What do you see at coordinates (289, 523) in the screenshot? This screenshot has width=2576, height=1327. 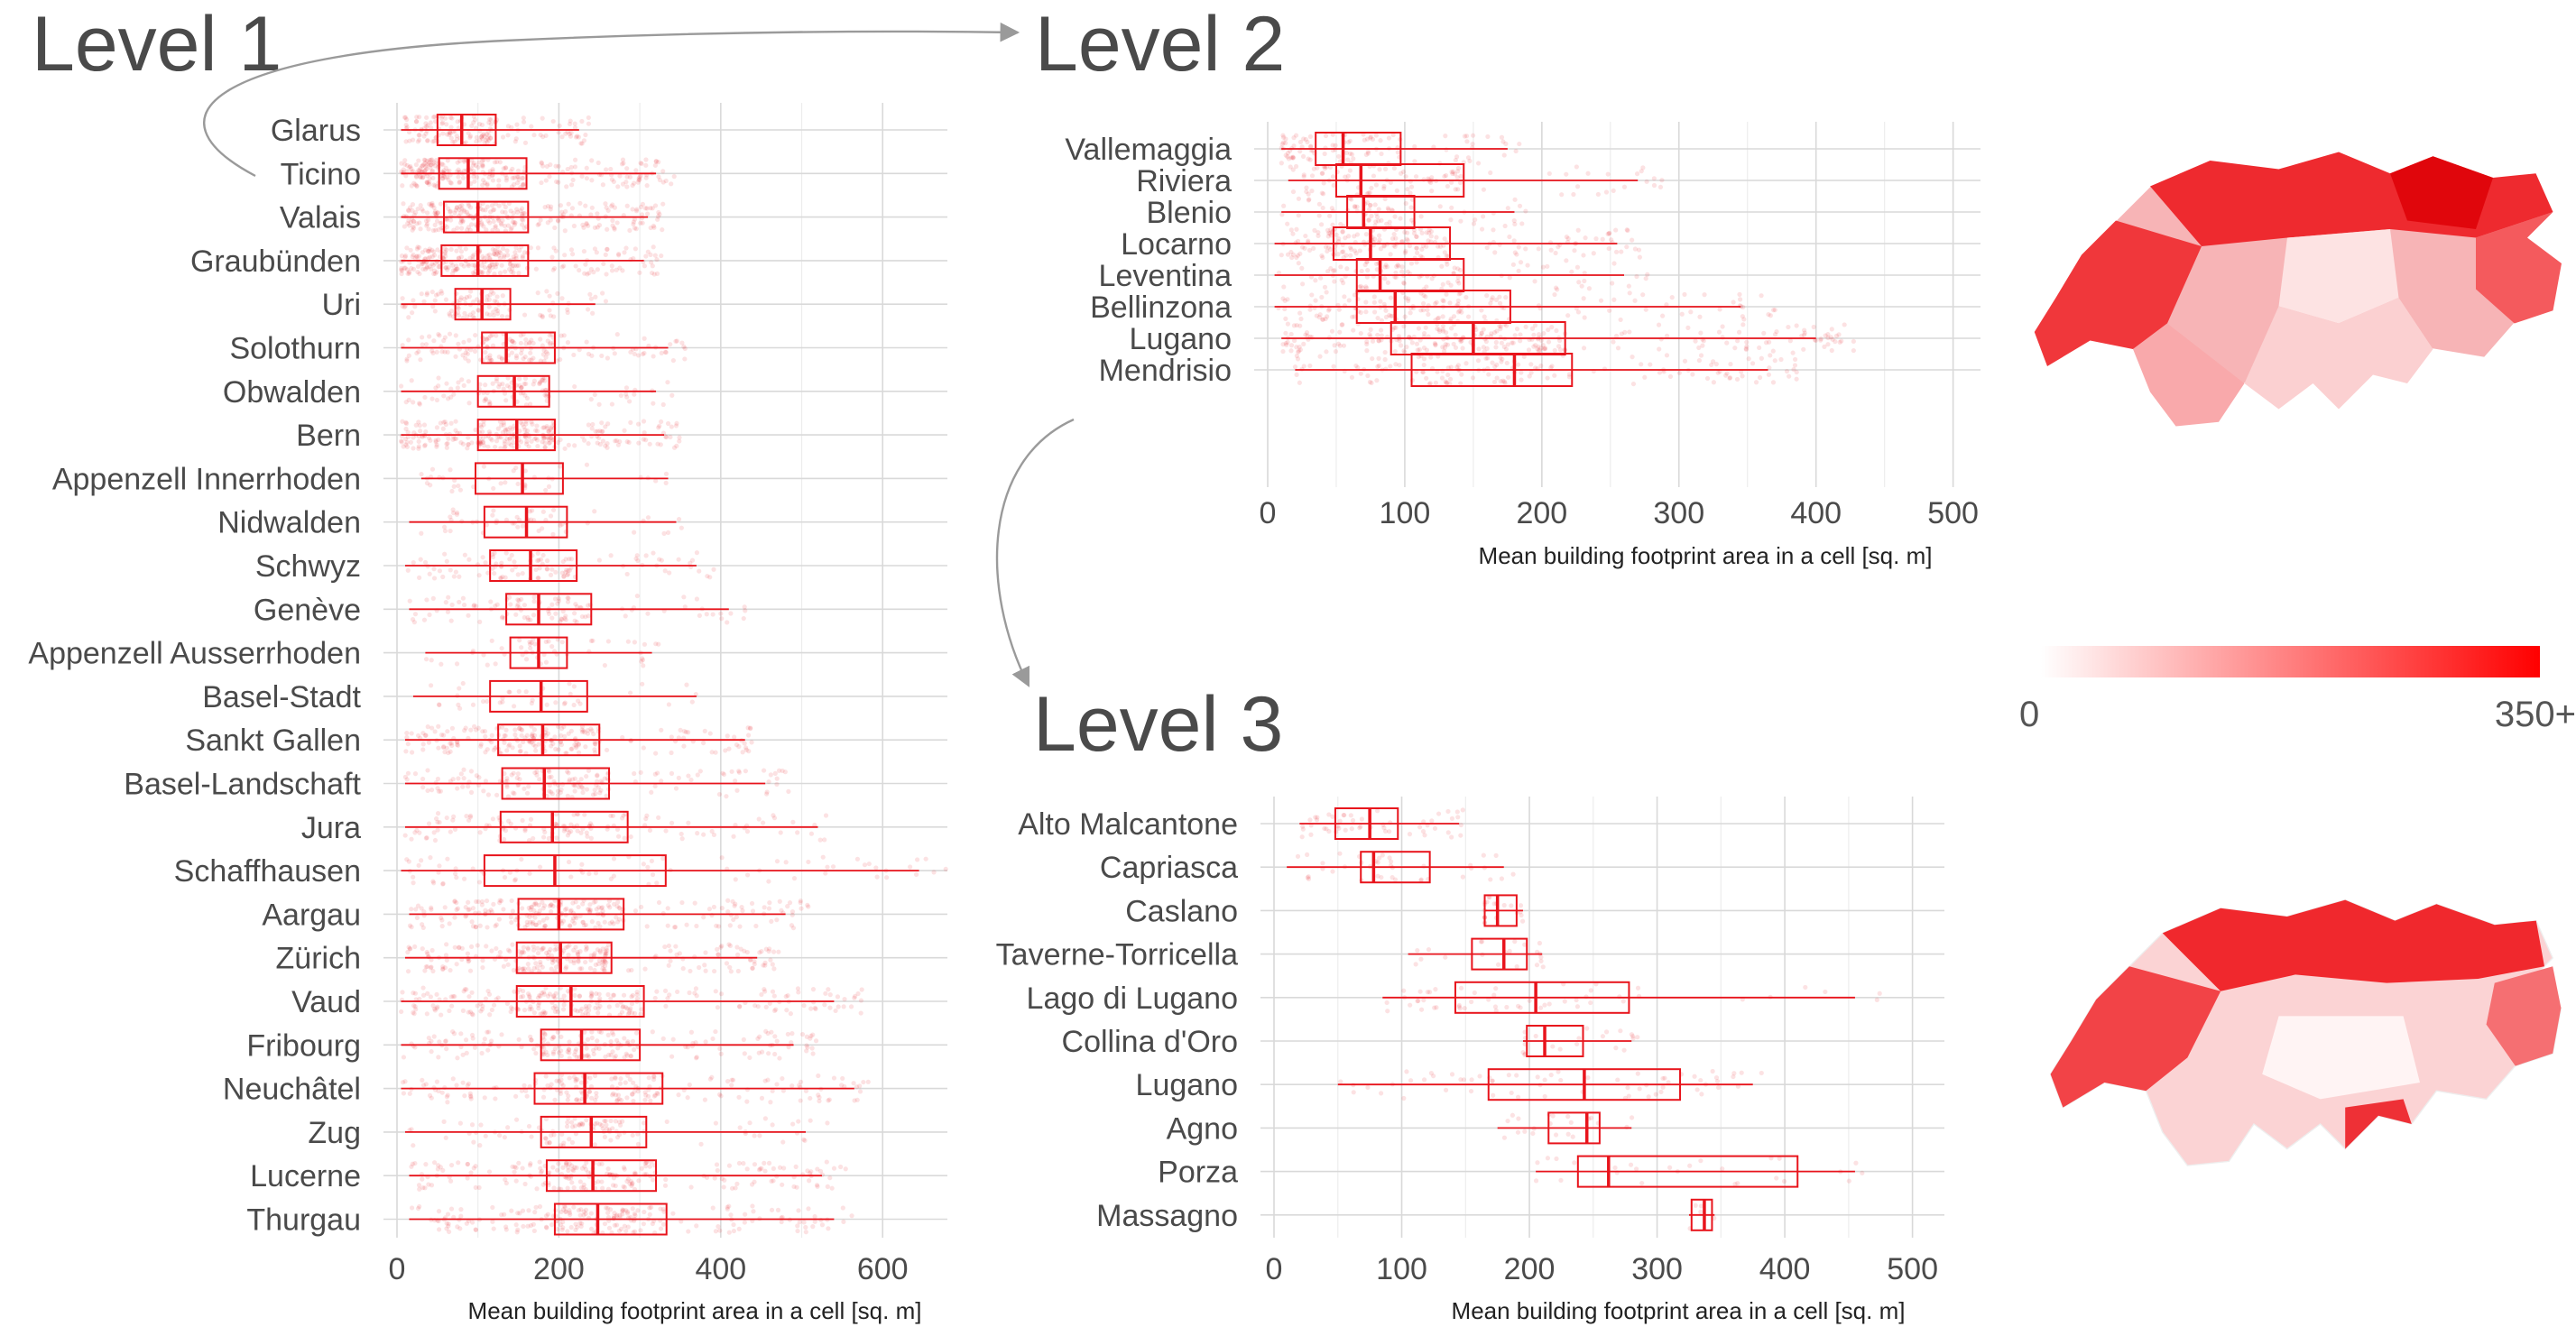 I see `category-label: Nidwalden` at bounding box center [289, 523].